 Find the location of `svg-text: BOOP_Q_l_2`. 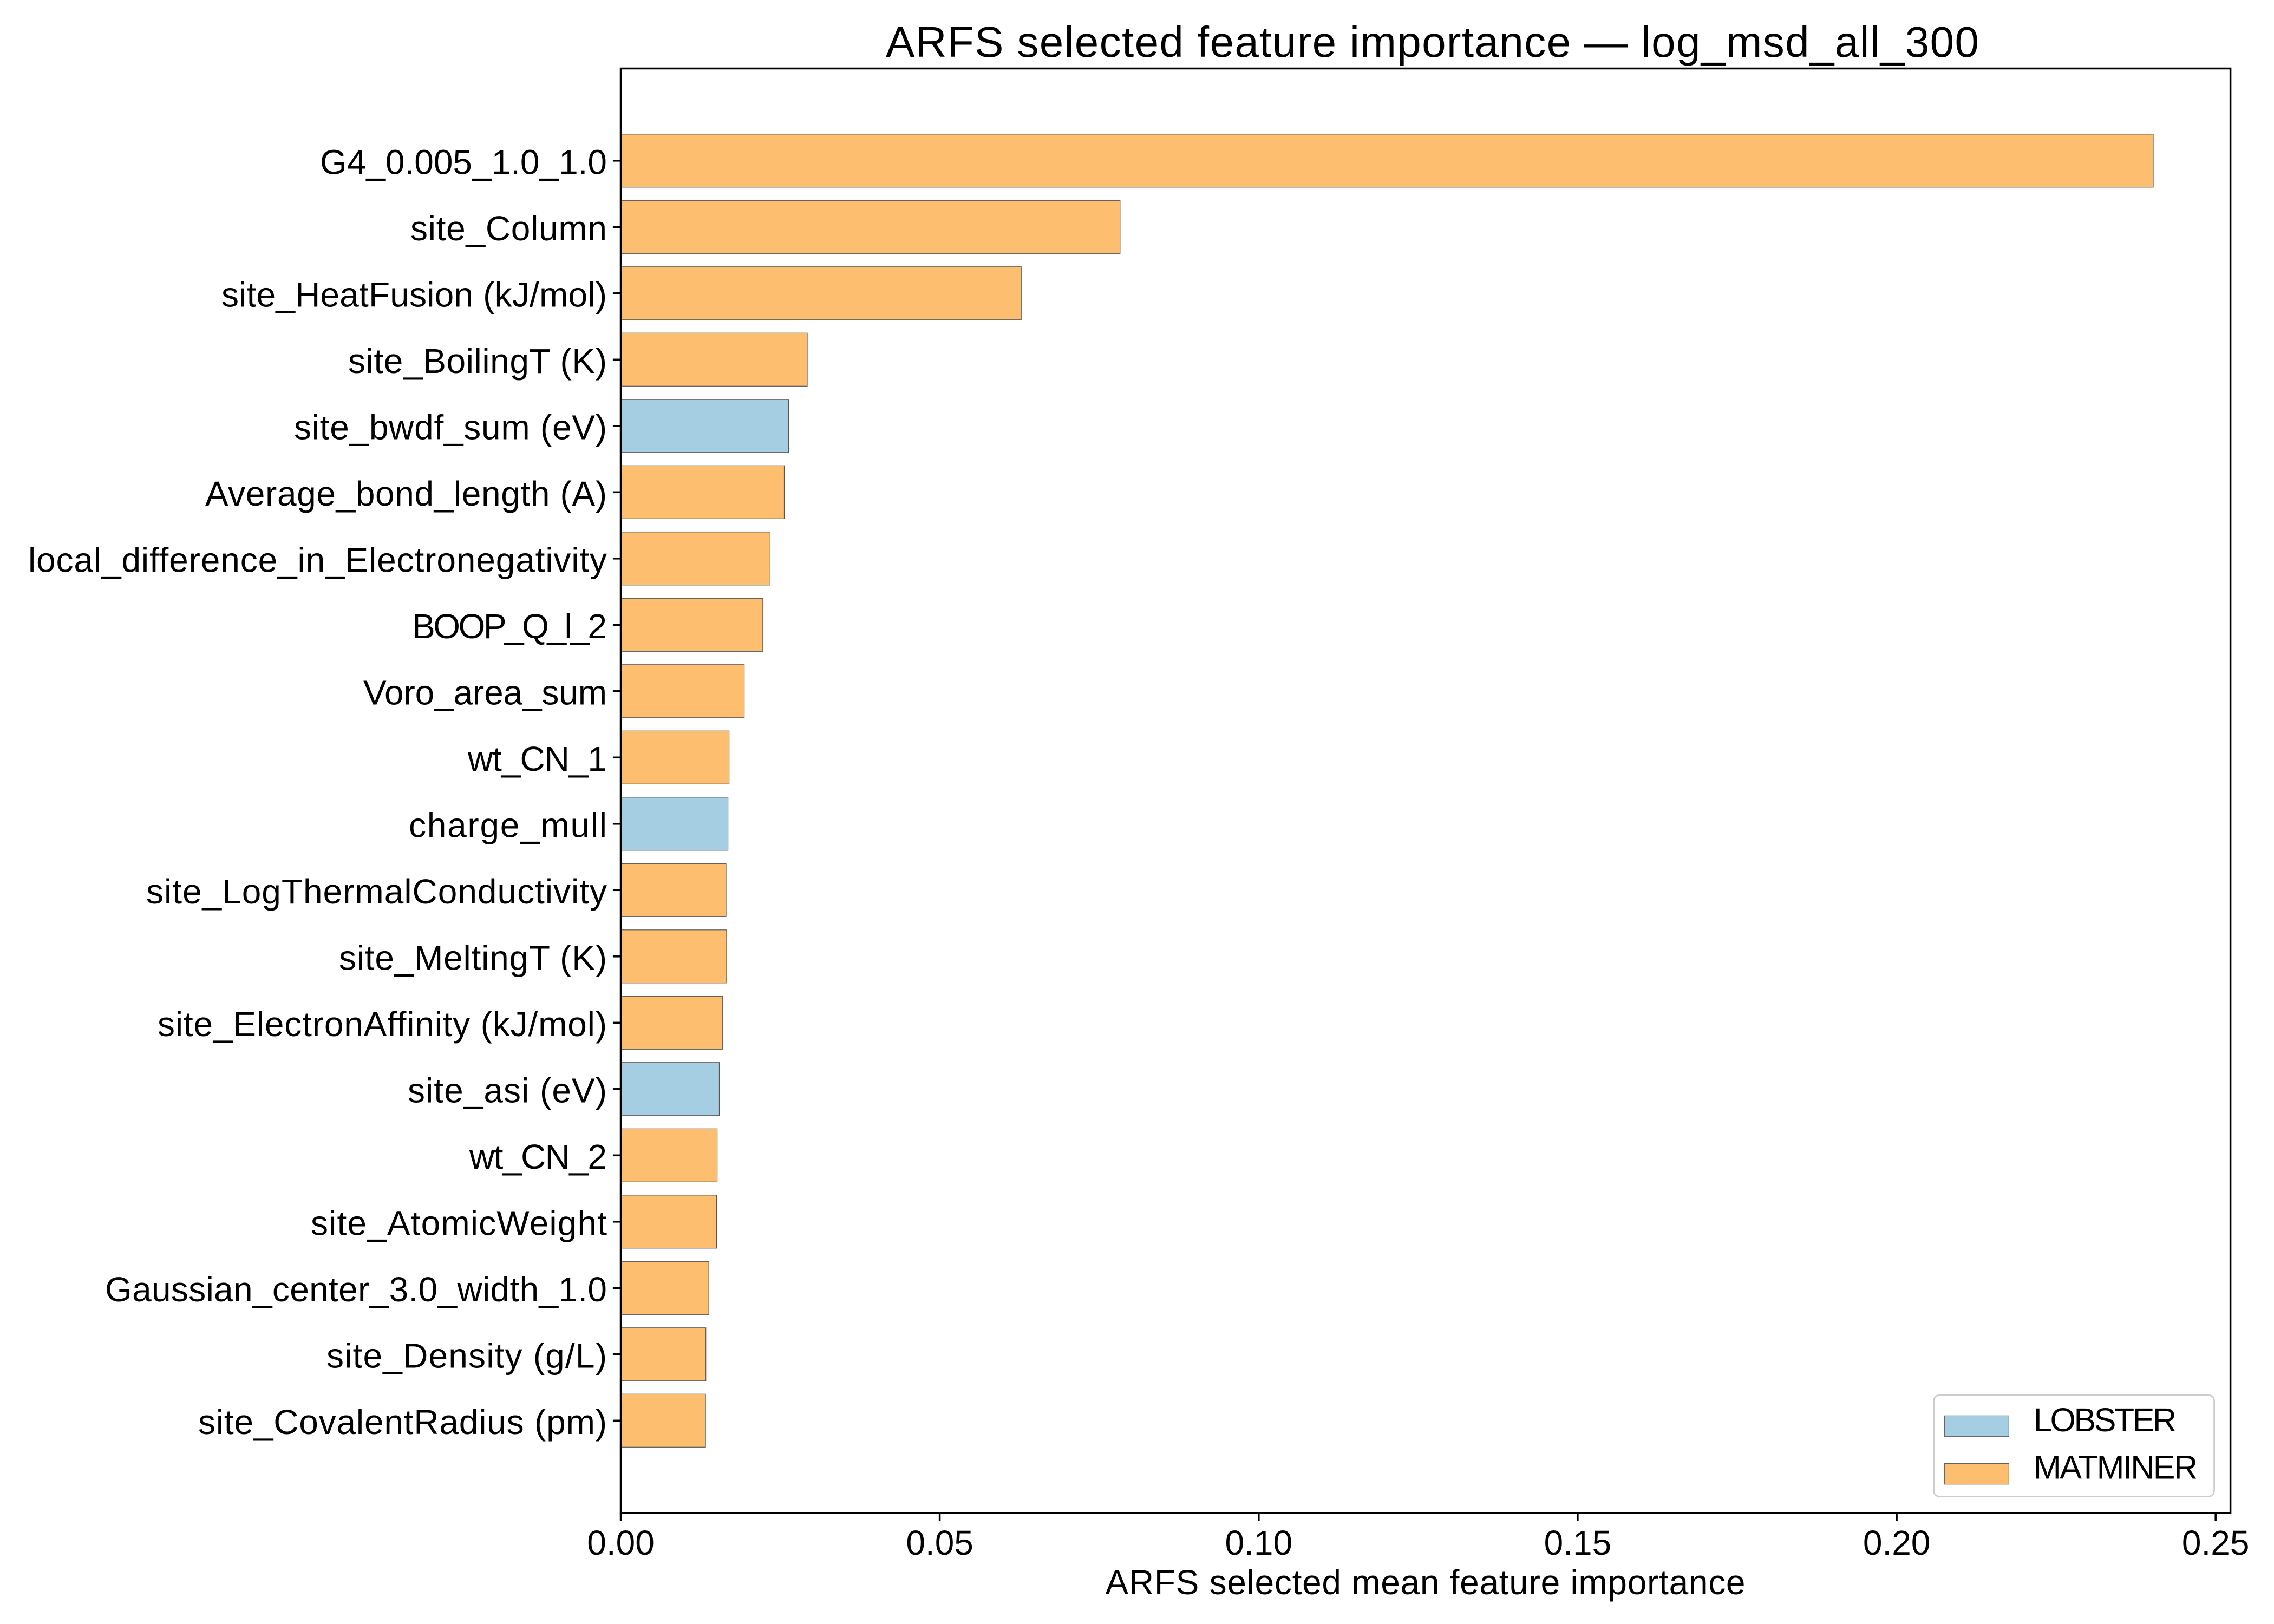

svg-text: BOOP_Q_l_2 is located at coordinates (510, 626).